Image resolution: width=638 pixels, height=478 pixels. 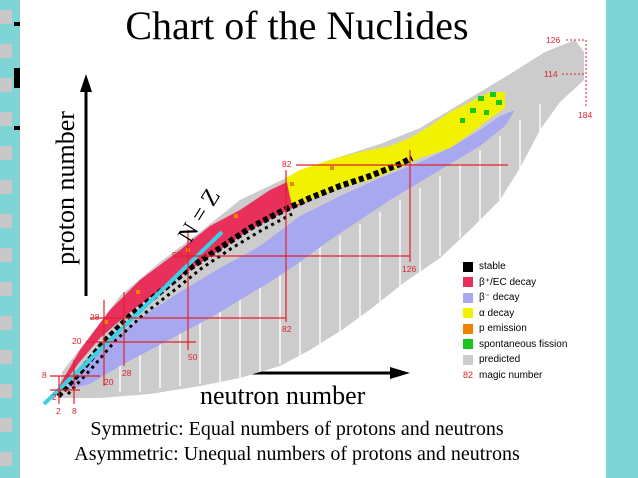 I want to click on legend-swatch-p-emission, so click(x=468, y=328).